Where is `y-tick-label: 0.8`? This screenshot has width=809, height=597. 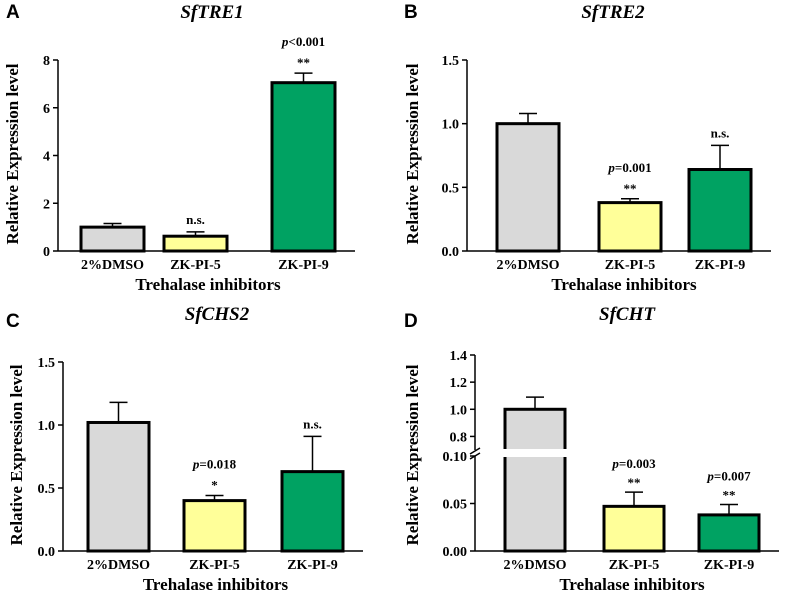
y-tick-label: 0.8 is located at coordinates (459, 437).